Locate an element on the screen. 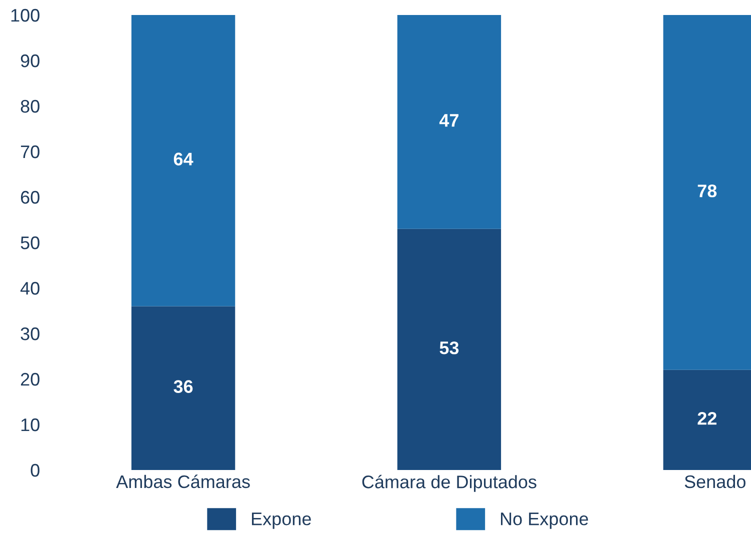  data-label: 53 is located at coordinates (449, 347).